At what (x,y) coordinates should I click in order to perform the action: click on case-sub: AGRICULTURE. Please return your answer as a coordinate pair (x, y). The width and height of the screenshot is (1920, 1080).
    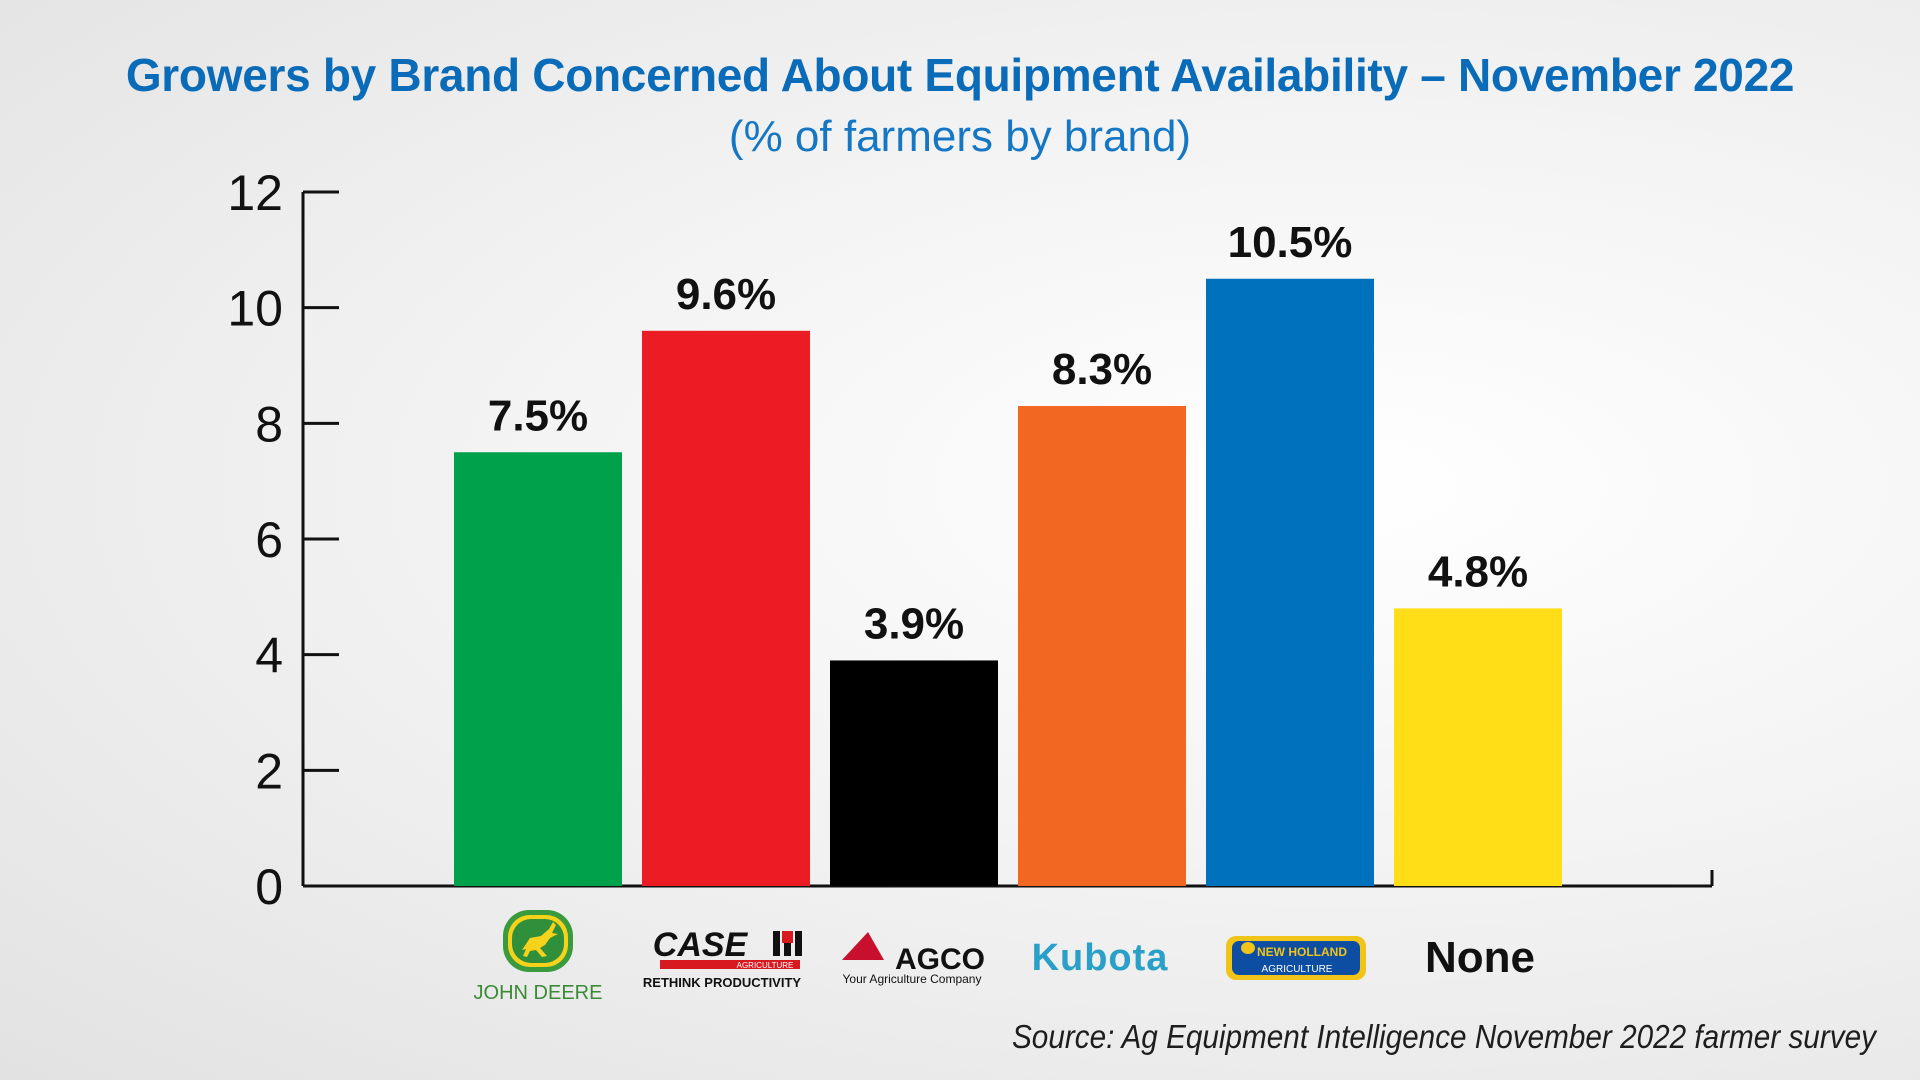
    Looking at the image, I should click on (765, 965).